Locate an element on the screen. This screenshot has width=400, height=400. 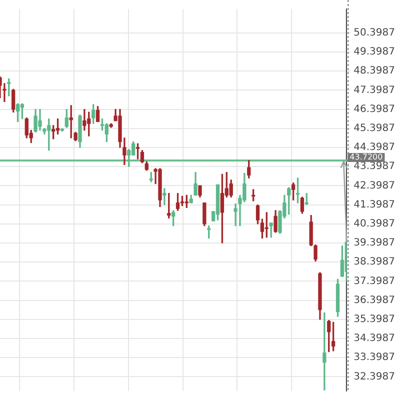
y-tick-label: 39.3987 is located at coordinates (375, 243).